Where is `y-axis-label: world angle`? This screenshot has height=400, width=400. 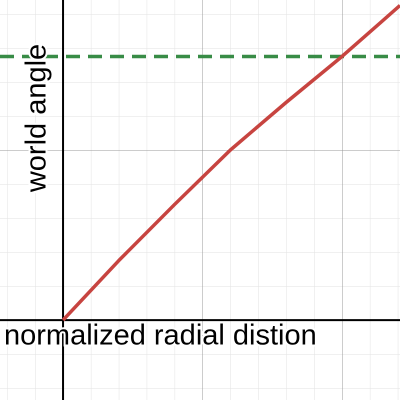
y-axis-label: world angle is located at coordinates (37, 118).